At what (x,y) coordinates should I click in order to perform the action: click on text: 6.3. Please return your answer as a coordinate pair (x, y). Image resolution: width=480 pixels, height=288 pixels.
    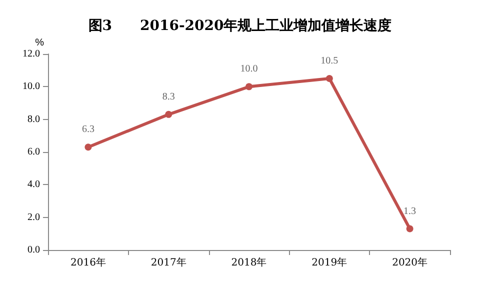
    Looking at the image, I should click on (88, 130).